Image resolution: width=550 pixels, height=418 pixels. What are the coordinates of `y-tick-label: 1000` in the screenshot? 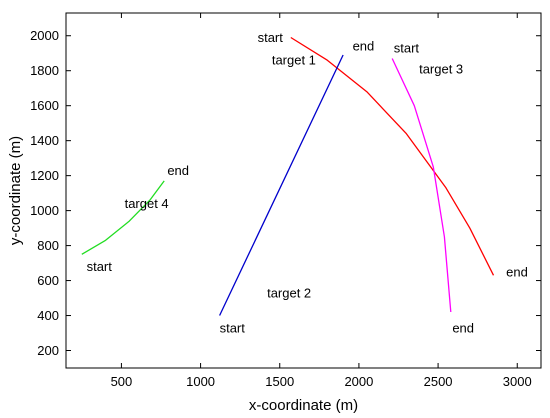 It's located at (44, 210).